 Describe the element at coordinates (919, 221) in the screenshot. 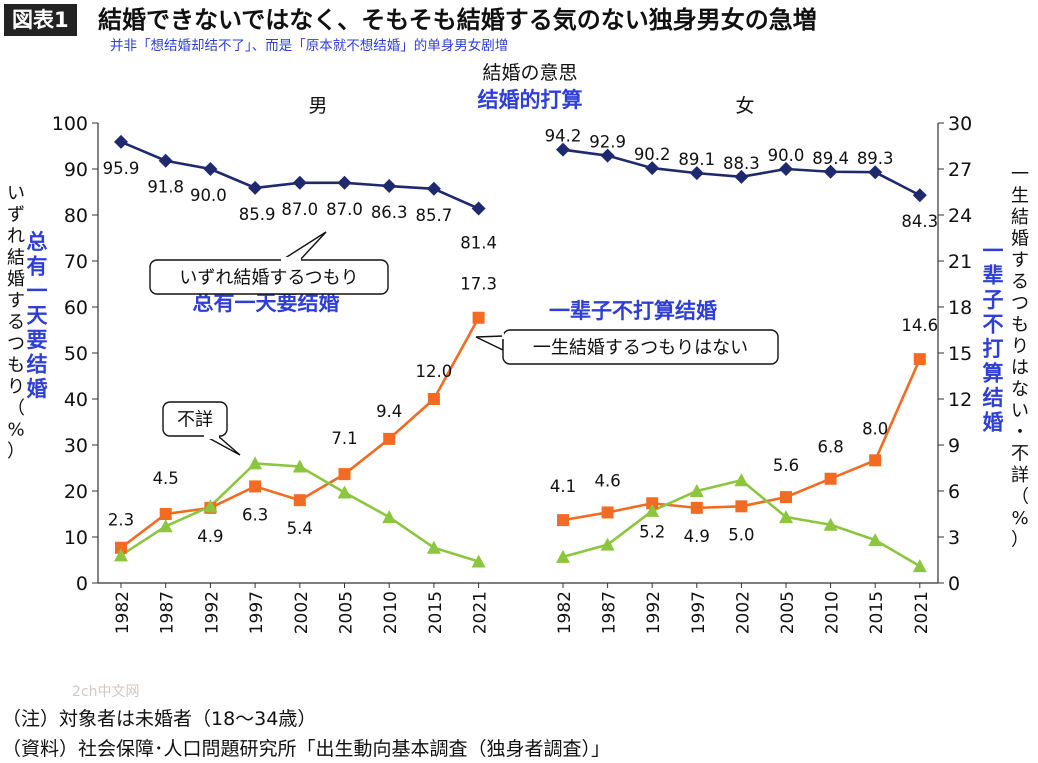

I see `data-label: 84.3` at that location.